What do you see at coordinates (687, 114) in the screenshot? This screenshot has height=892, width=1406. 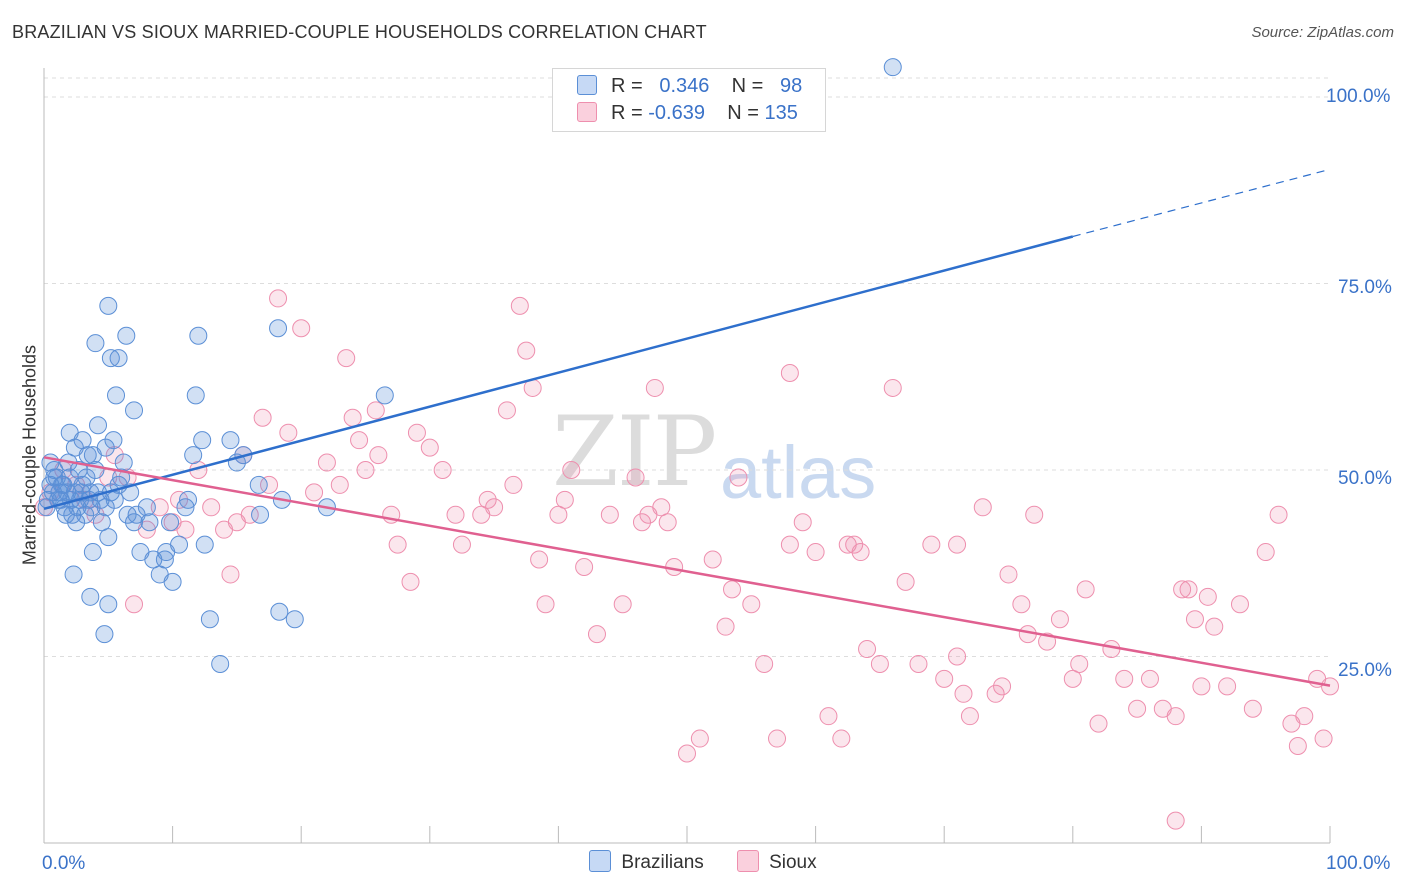 I see `legend-row-sioux: R = -0.639 N = 135` at bounding box center [687, 114].